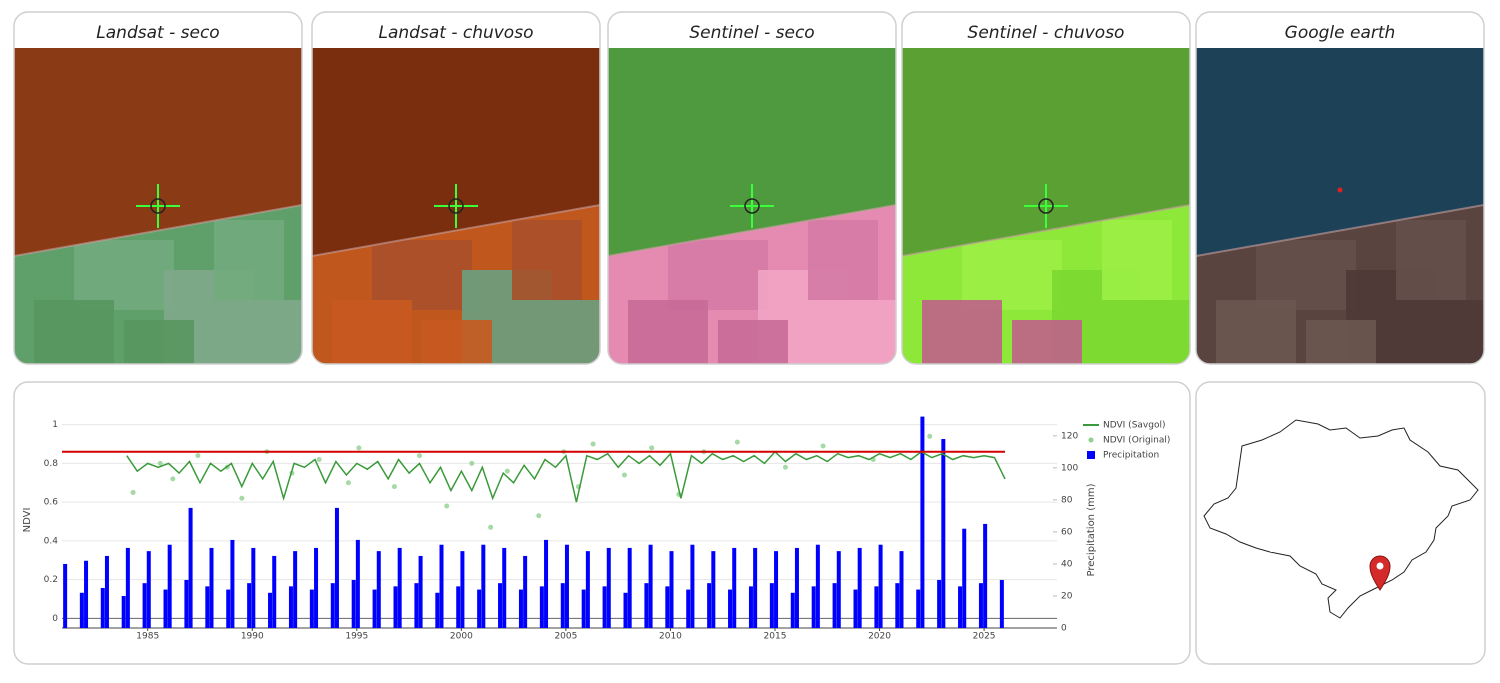 The image size is (1500, 683). I want to click on y2-tick-label: 0, so click(1064, 629).